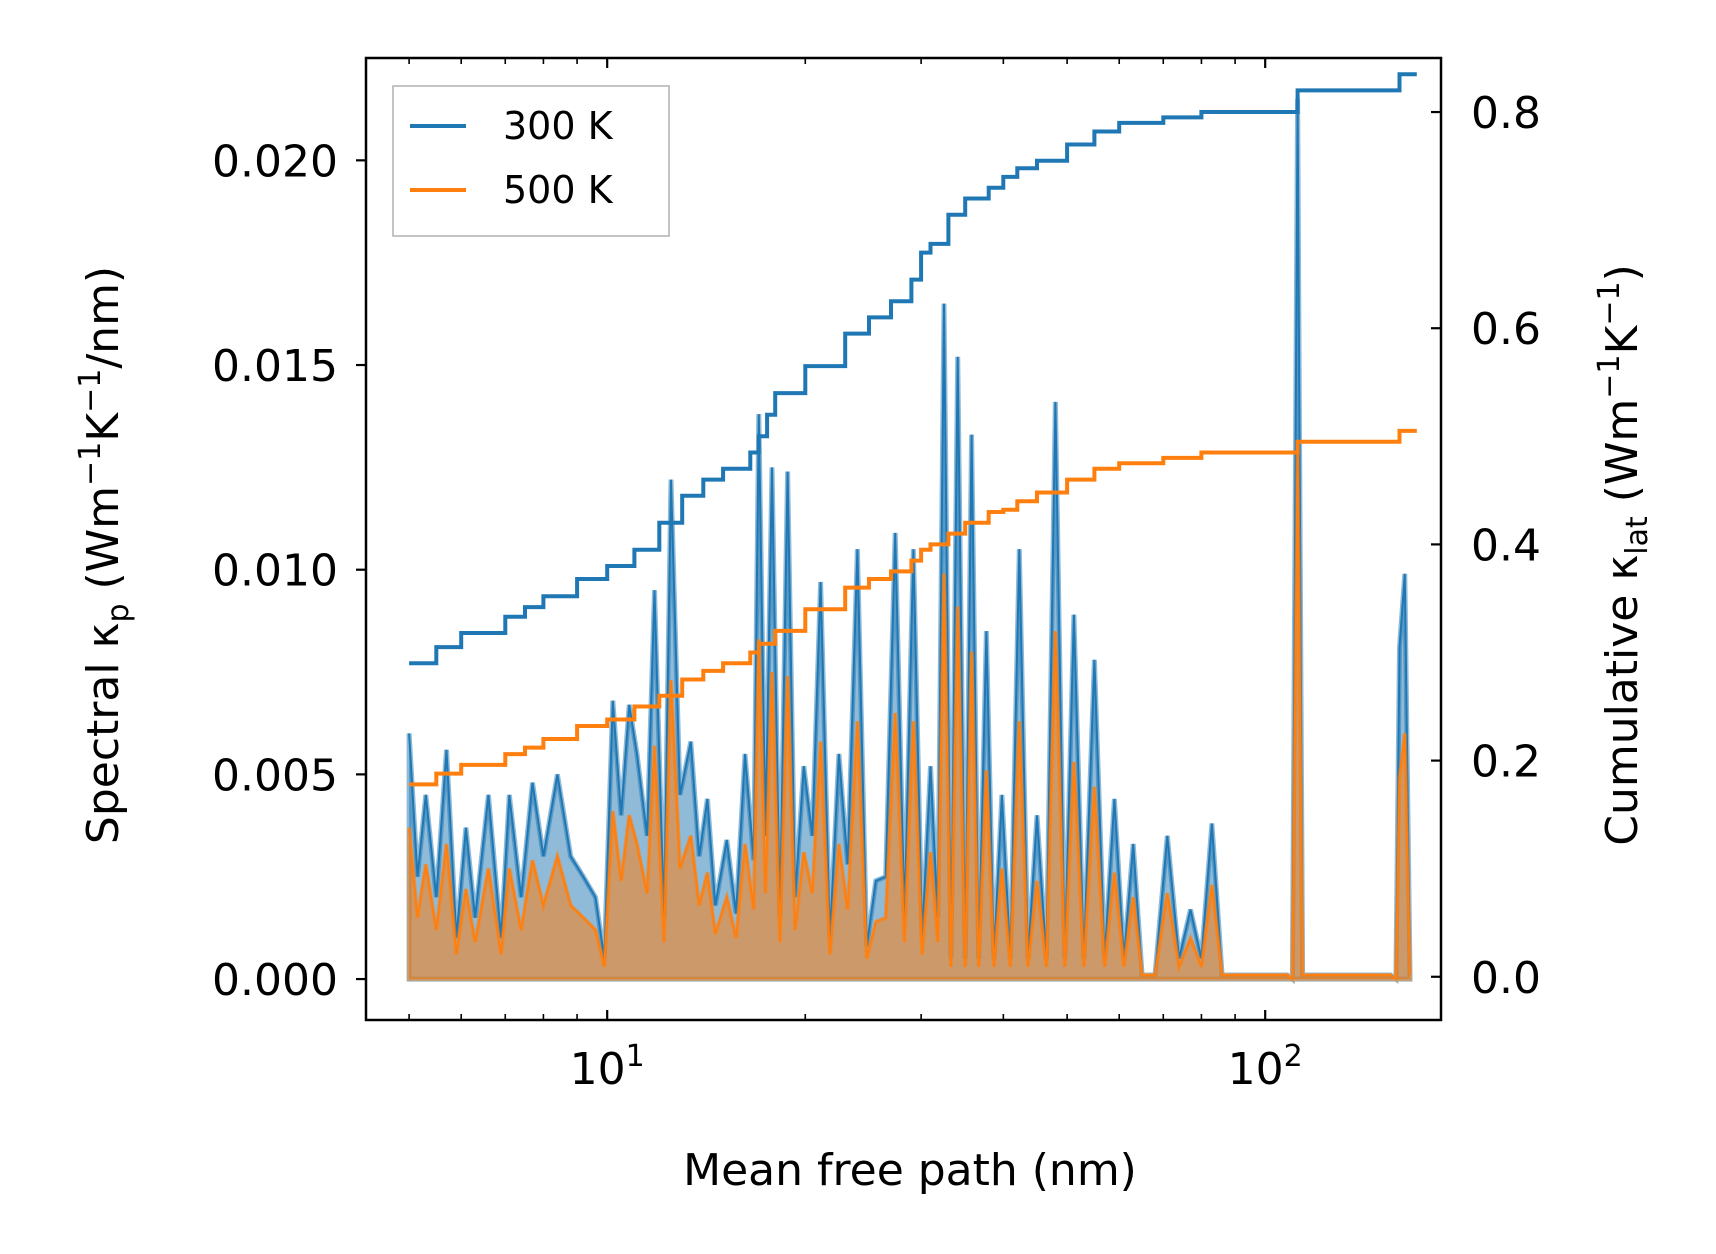 Image resolution: width=1716 pixels, height=1254 pixels. Describe the element at coordinates (275, 366) in the screenshot. I see `y-left-tick-label: 0.015` at that location.